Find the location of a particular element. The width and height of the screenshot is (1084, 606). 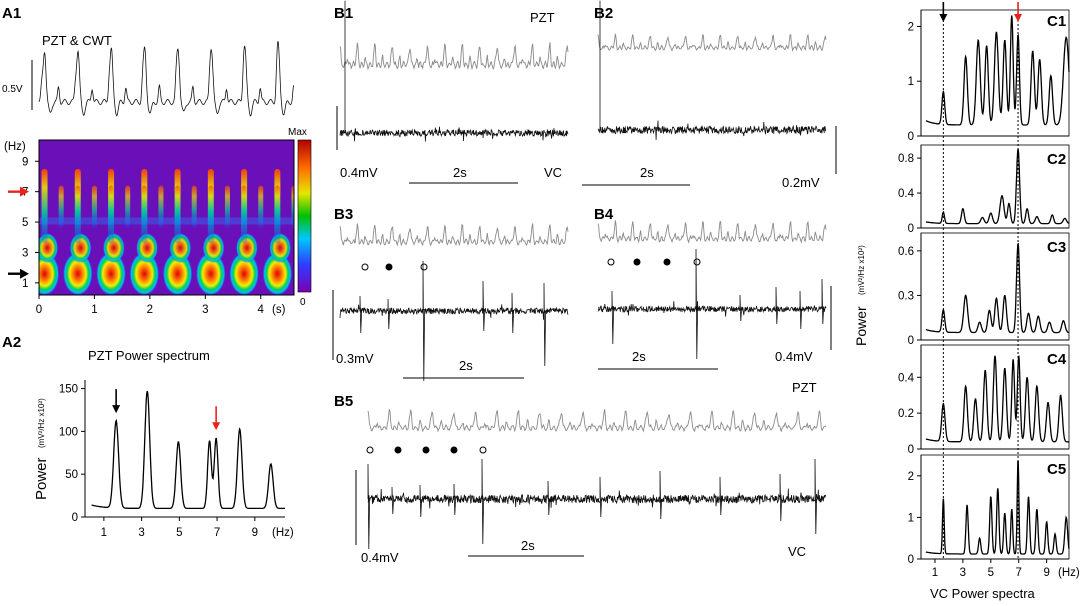

C5-y-tick-label: 2 is located at coordinates (911, 477).